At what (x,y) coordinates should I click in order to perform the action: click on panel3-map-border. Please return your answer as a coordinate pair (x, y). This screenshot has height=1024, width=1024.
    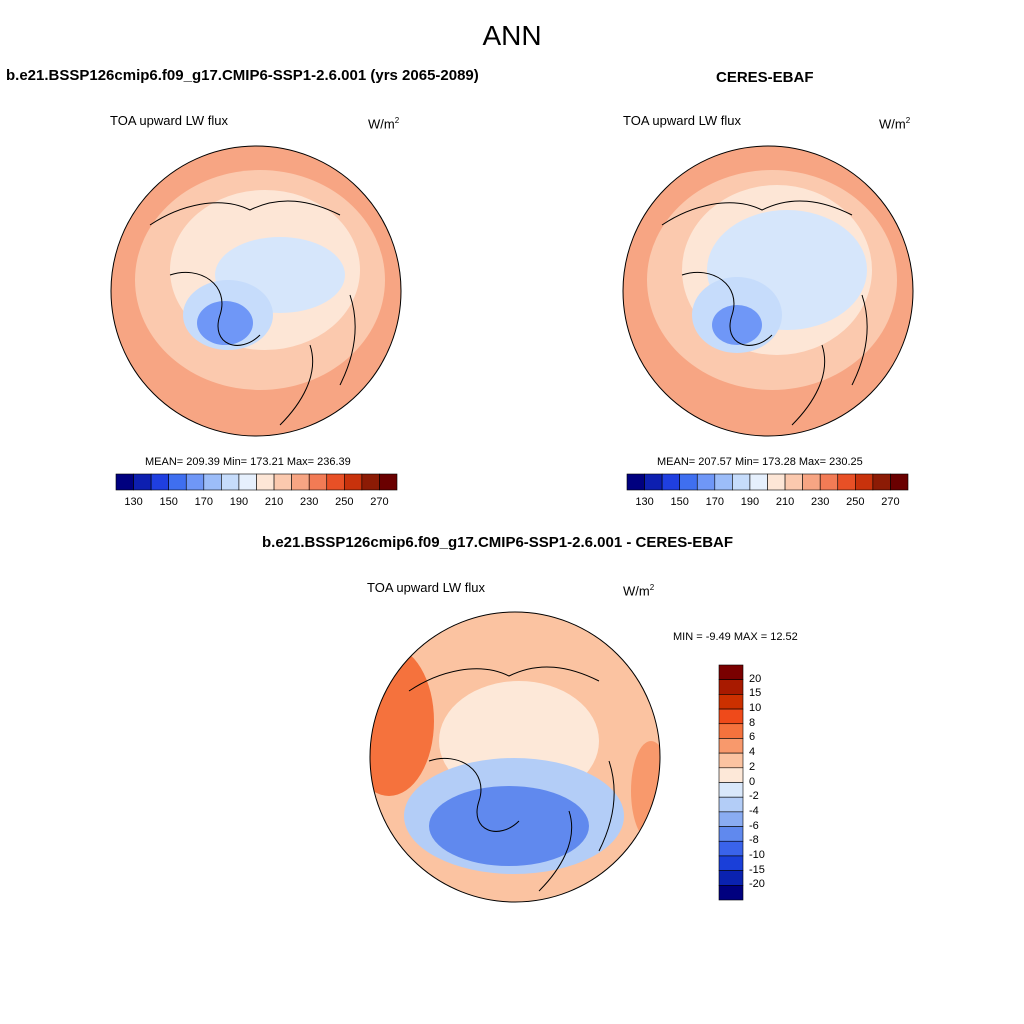
    Looking at the image, I should click on (515, 757).